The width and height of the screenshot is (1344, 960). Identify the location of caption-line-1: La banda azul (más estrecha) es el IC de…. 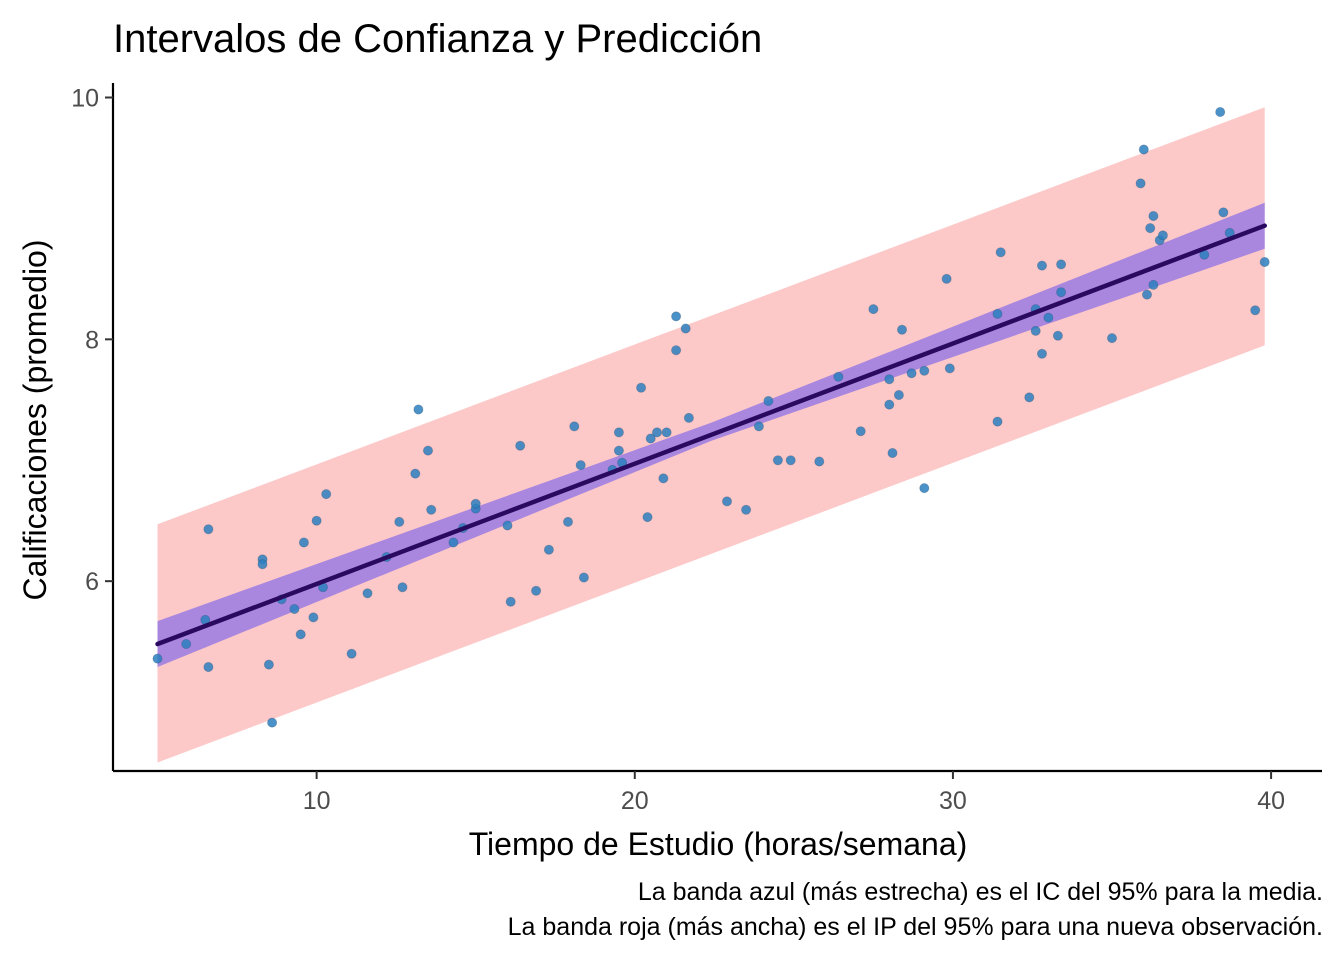
(980, 892).